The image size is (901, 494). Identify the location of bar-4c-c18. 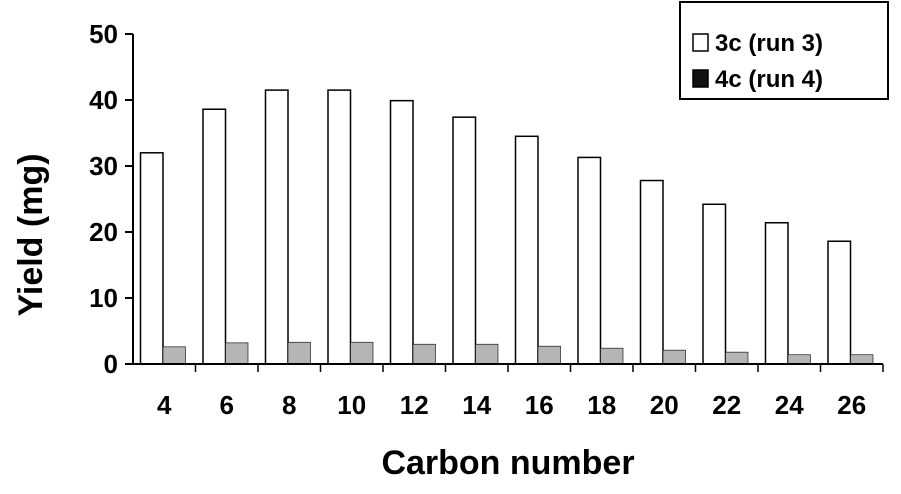
(612, 356).